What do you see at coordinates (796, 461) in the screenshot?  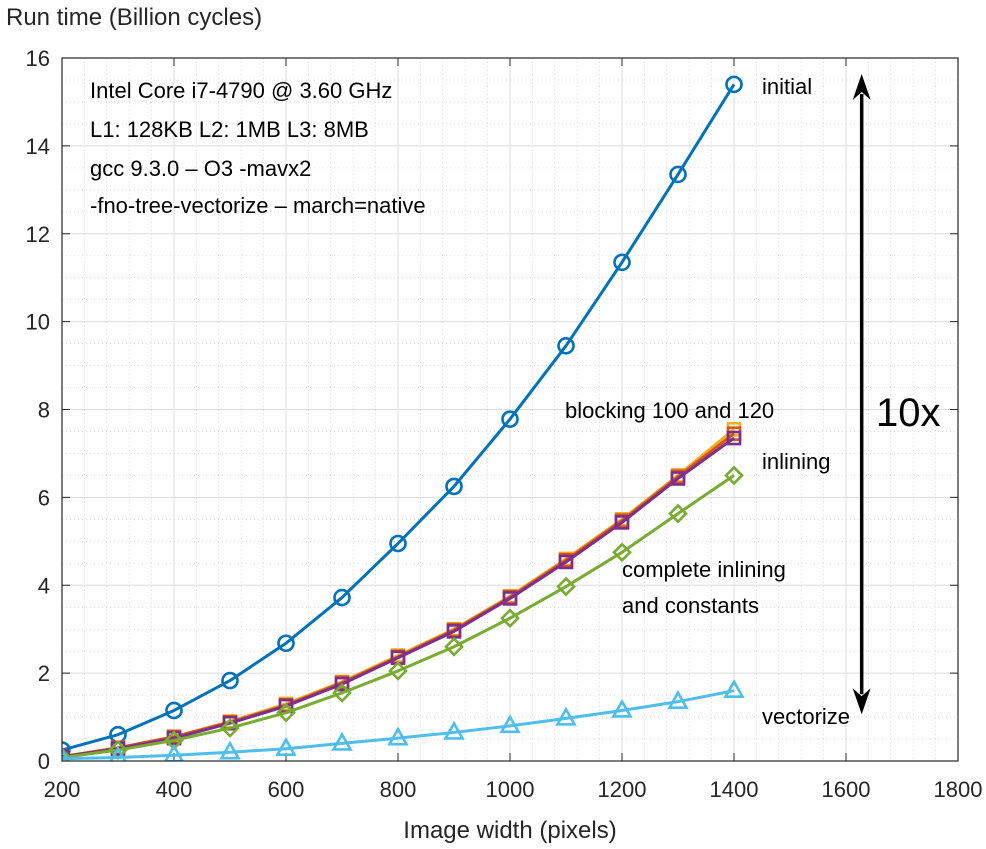 I see `label-inlining: inlining` at bounding box center [796, 461].